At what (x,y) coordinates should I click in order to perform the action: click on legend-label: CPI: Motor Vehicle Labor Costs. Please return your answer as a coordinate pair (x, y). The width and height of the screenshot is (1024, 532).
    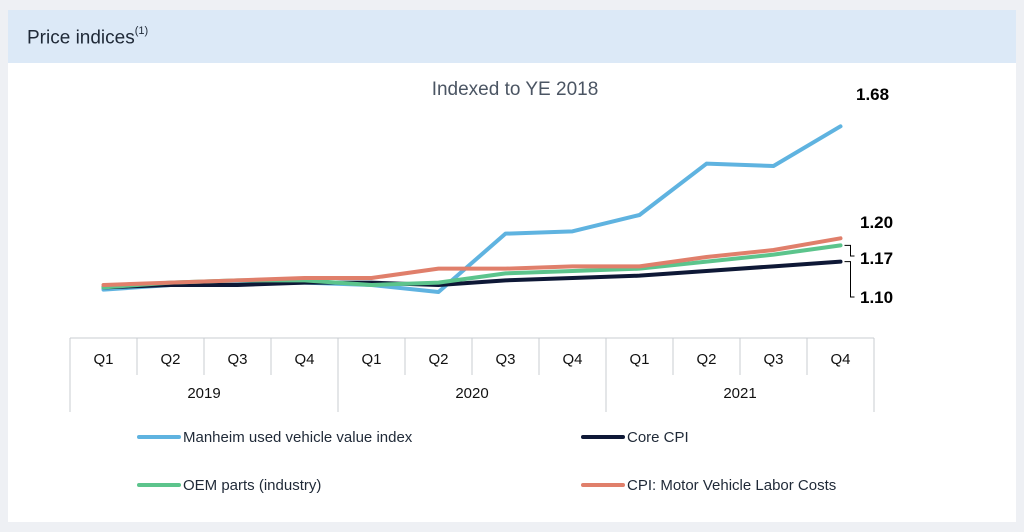
    Looking at the image, I should click on (731, 485).